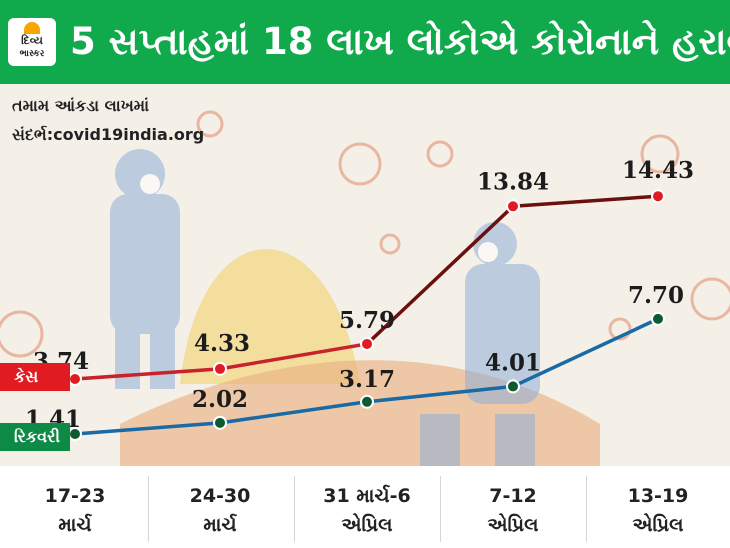  What do you see at coordinates (513, 511) in the screenshot?
I see `x-tick-label: 7-12 એપ્રિલ` at bounding box center [513, 511].